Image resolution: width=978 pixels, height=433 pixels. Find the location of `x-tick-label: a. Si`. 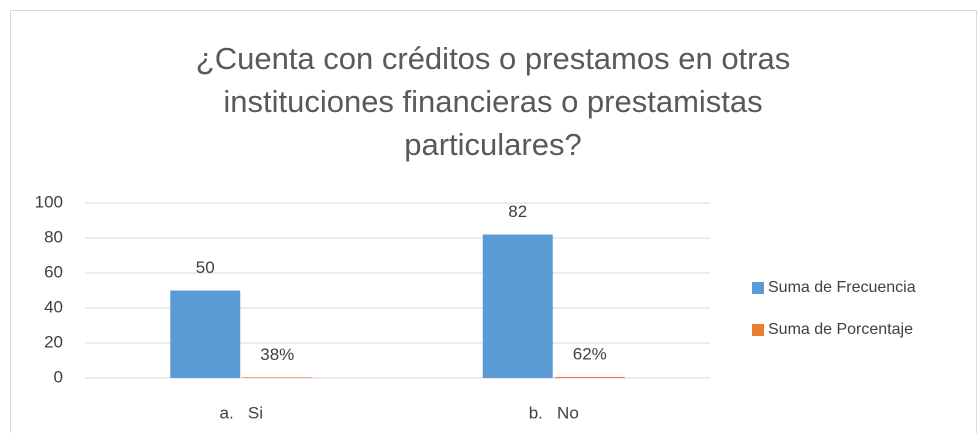

x-tick-label: a. Si is located at coordinates (241, 412).